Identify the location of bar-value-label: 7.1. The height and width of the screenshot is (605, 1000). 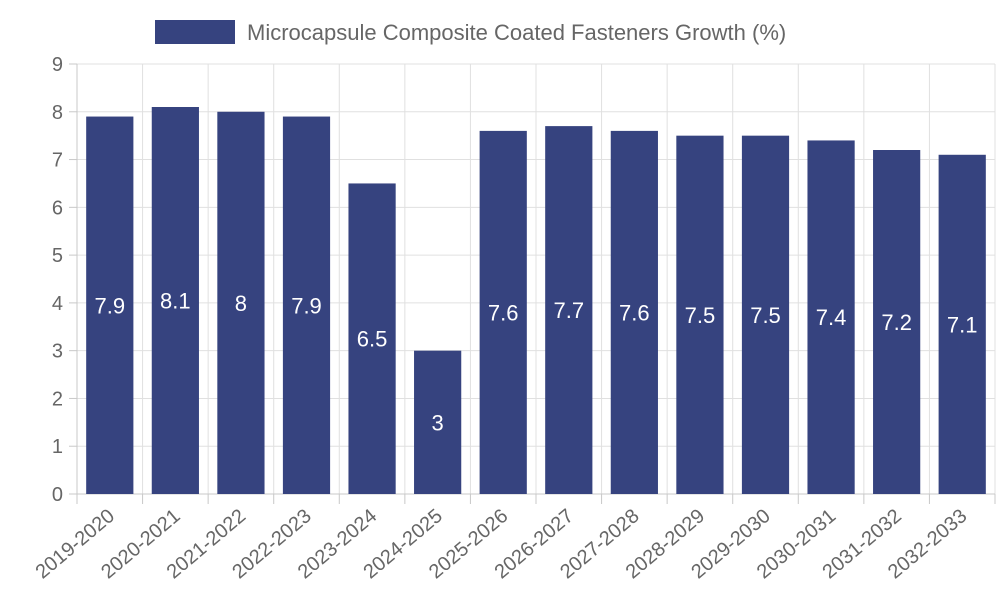
(962, 324).